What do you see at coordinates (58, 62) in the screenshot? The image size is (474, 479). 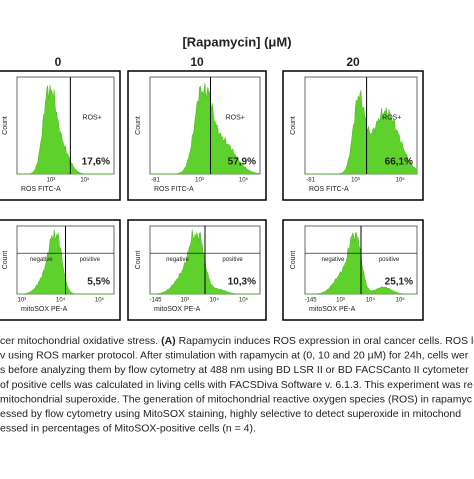 I see `column-label: 0` at bounding box center [58, 62].